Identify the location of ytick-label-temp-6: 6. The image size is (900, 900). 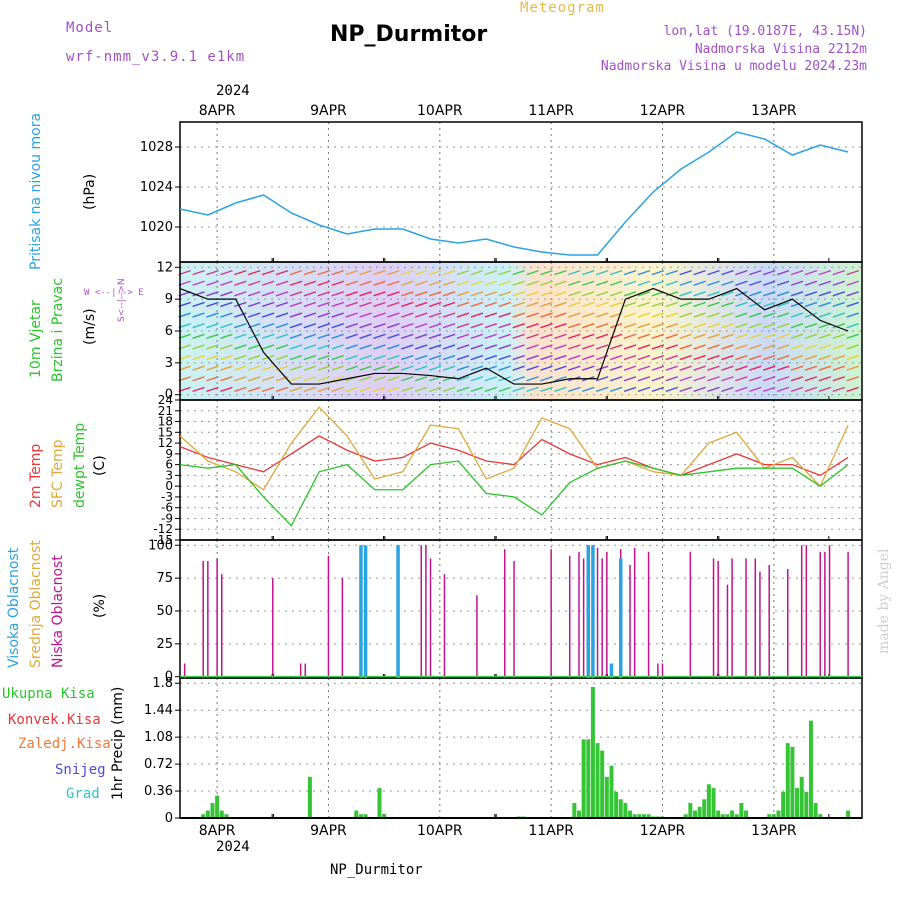
(169, 465).